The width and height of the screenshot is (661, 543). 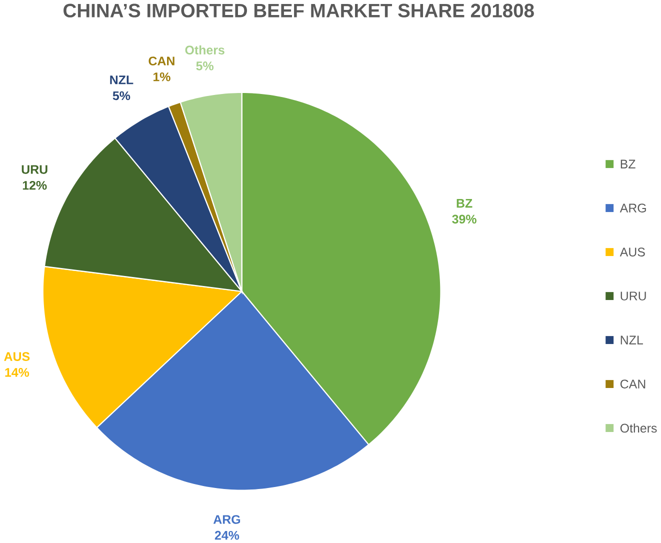 What do you see at coordinates (34, 185) in the screenshot?
I see `data-label: 12%` at bounding box center [34, 185].